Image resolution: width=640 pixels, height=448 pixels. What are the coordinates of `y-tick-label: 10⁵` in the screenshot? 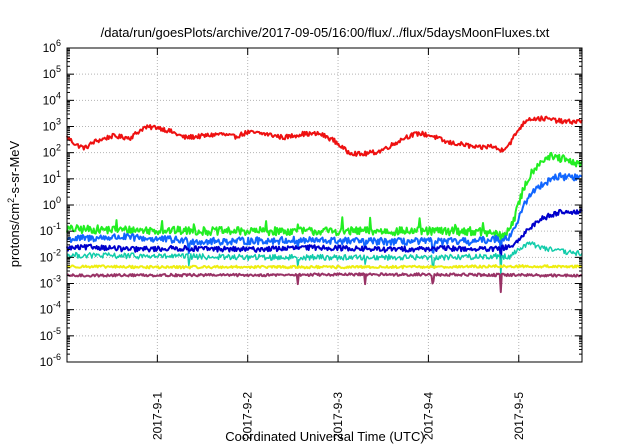 It's located at (52, 72).